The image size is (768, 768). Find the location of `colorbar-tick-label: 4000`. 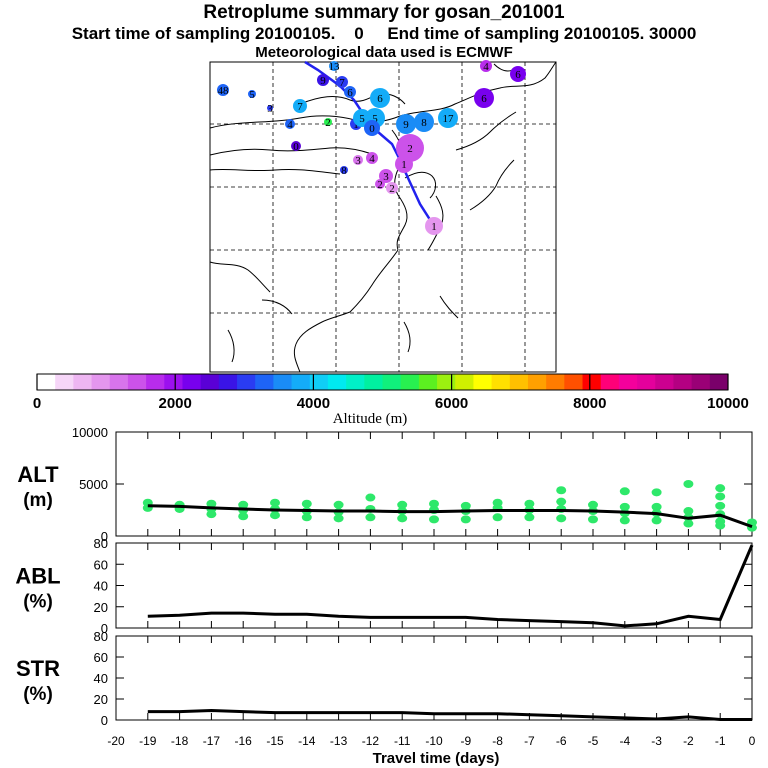

colorbar-tick-label: 4000 is located at coordinates (313, 403).